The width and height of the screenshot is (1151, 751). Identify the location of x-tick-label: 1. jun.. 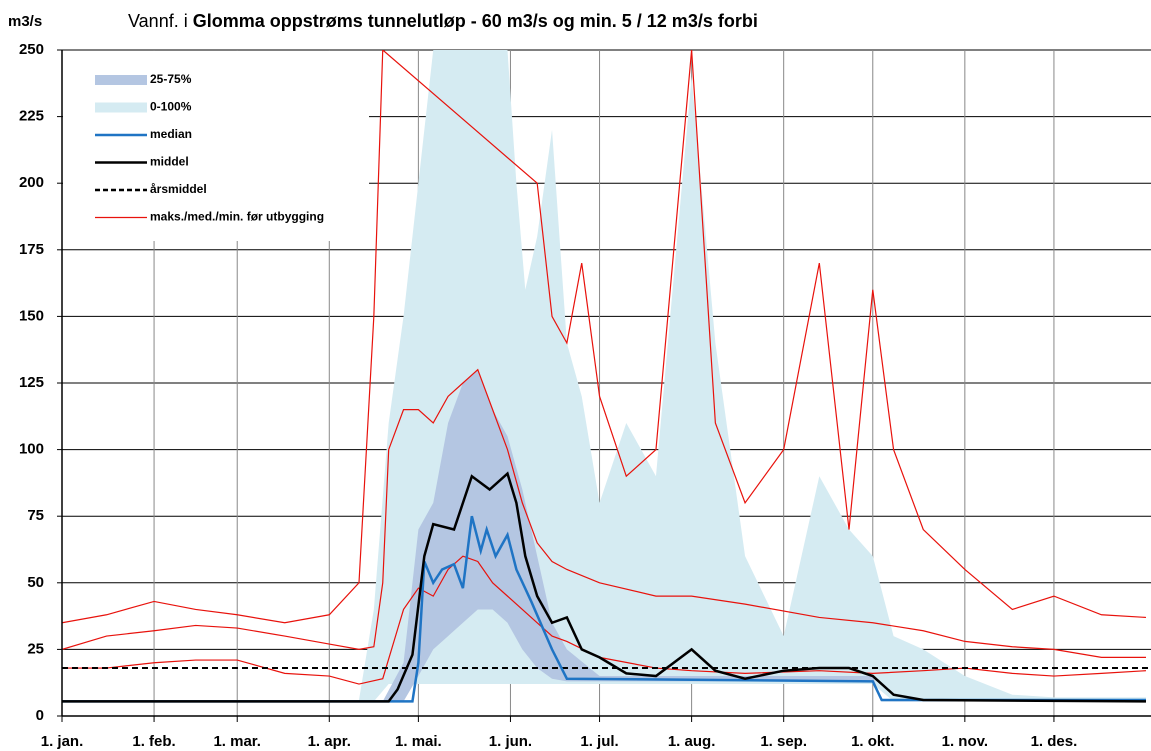
(510, 741).